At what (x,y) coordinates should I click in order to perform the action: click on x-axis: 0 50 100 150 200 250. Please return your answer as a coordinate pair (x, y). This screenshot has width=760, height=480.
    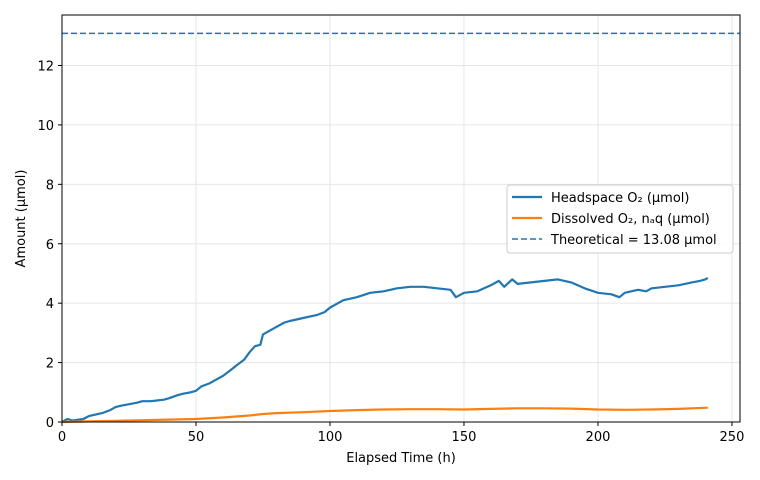
    Looking at the image, I should click on (401, 433).